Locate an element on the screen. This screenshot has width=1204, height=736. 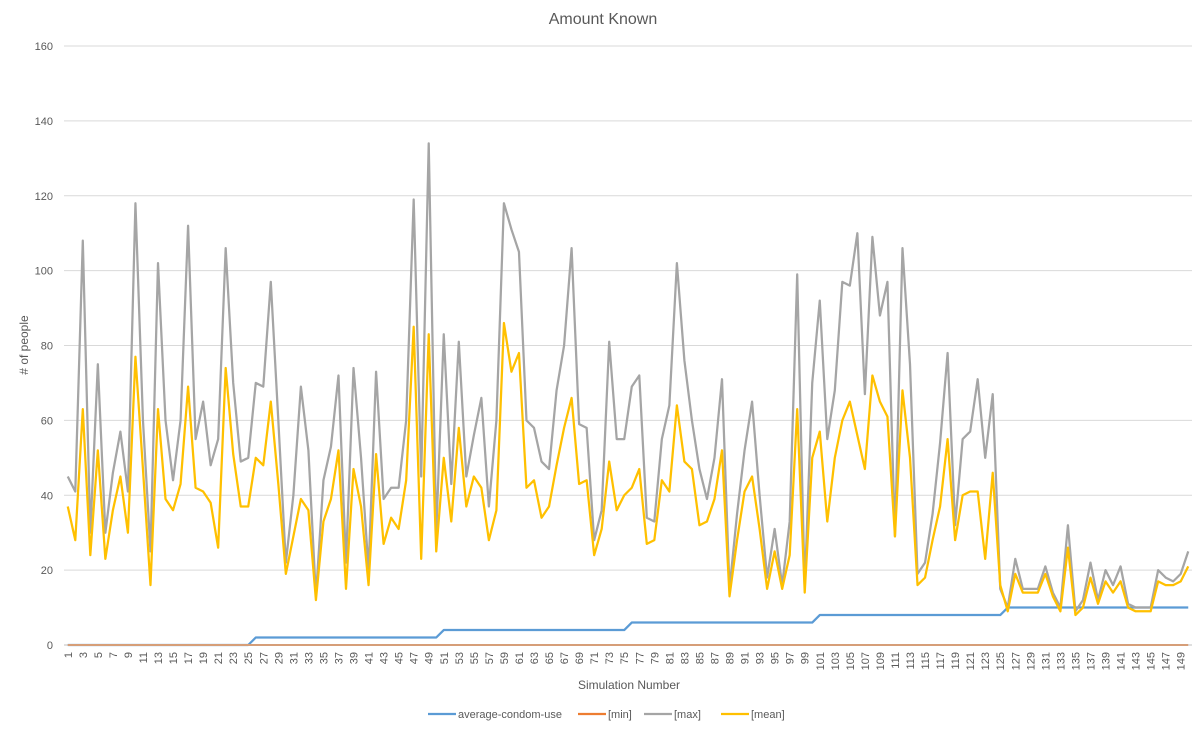
x-tick-label: 141 is located at coordinates (1122, 661).